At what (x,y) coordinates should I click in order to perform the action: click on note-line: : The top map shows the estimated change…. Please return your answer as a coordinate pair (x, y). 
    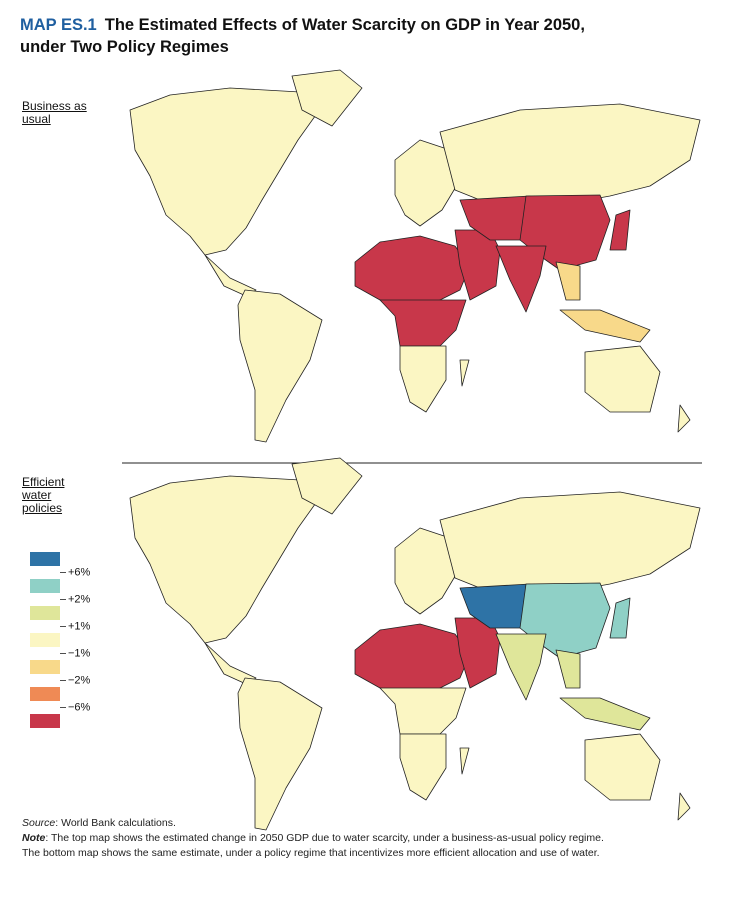
    Looking at the image, I should click on (324, 838).